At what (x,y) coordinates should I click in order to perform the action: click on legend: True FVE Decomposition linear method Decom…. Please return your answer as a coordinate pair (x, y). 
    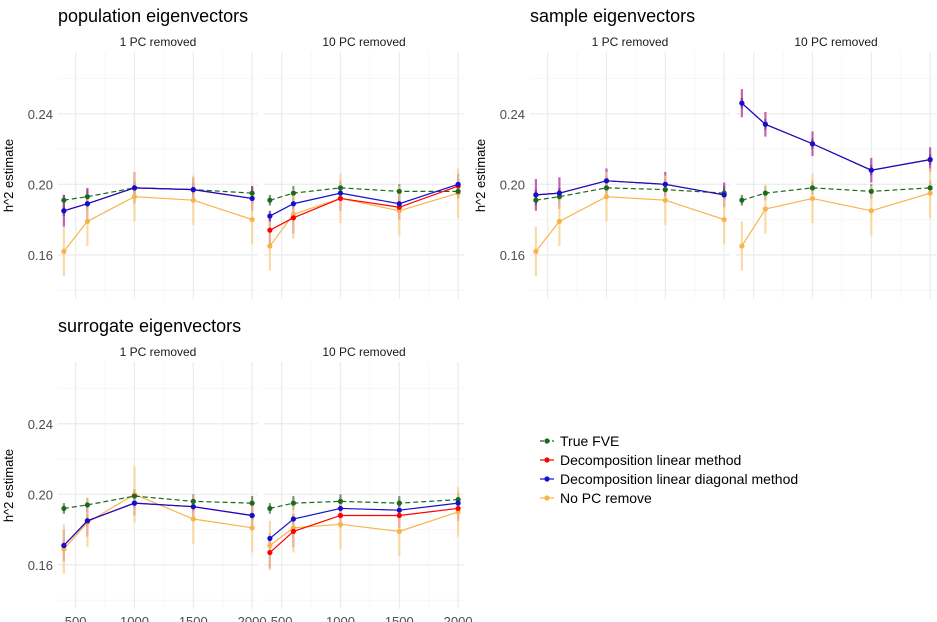
    Looking at the image, I should click on (669, 469).